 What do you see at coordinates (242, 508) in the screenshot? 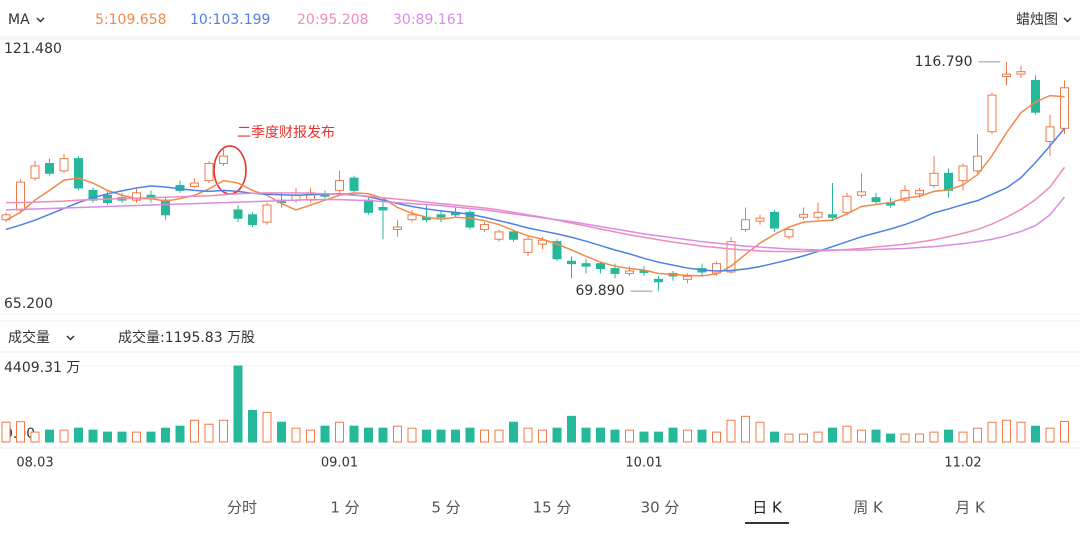
I see `period-tab: 分时` at bounding box center [242, 508].